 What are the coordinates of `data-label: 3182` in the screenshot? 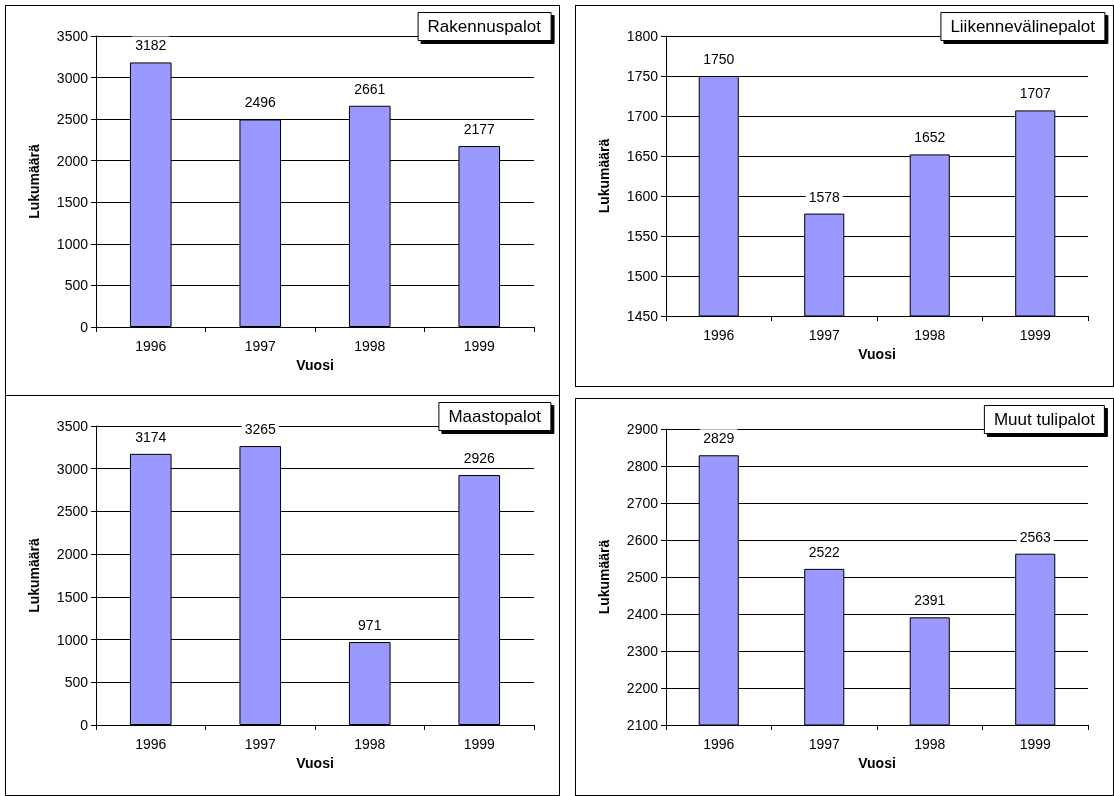 It's located at (151, 45).